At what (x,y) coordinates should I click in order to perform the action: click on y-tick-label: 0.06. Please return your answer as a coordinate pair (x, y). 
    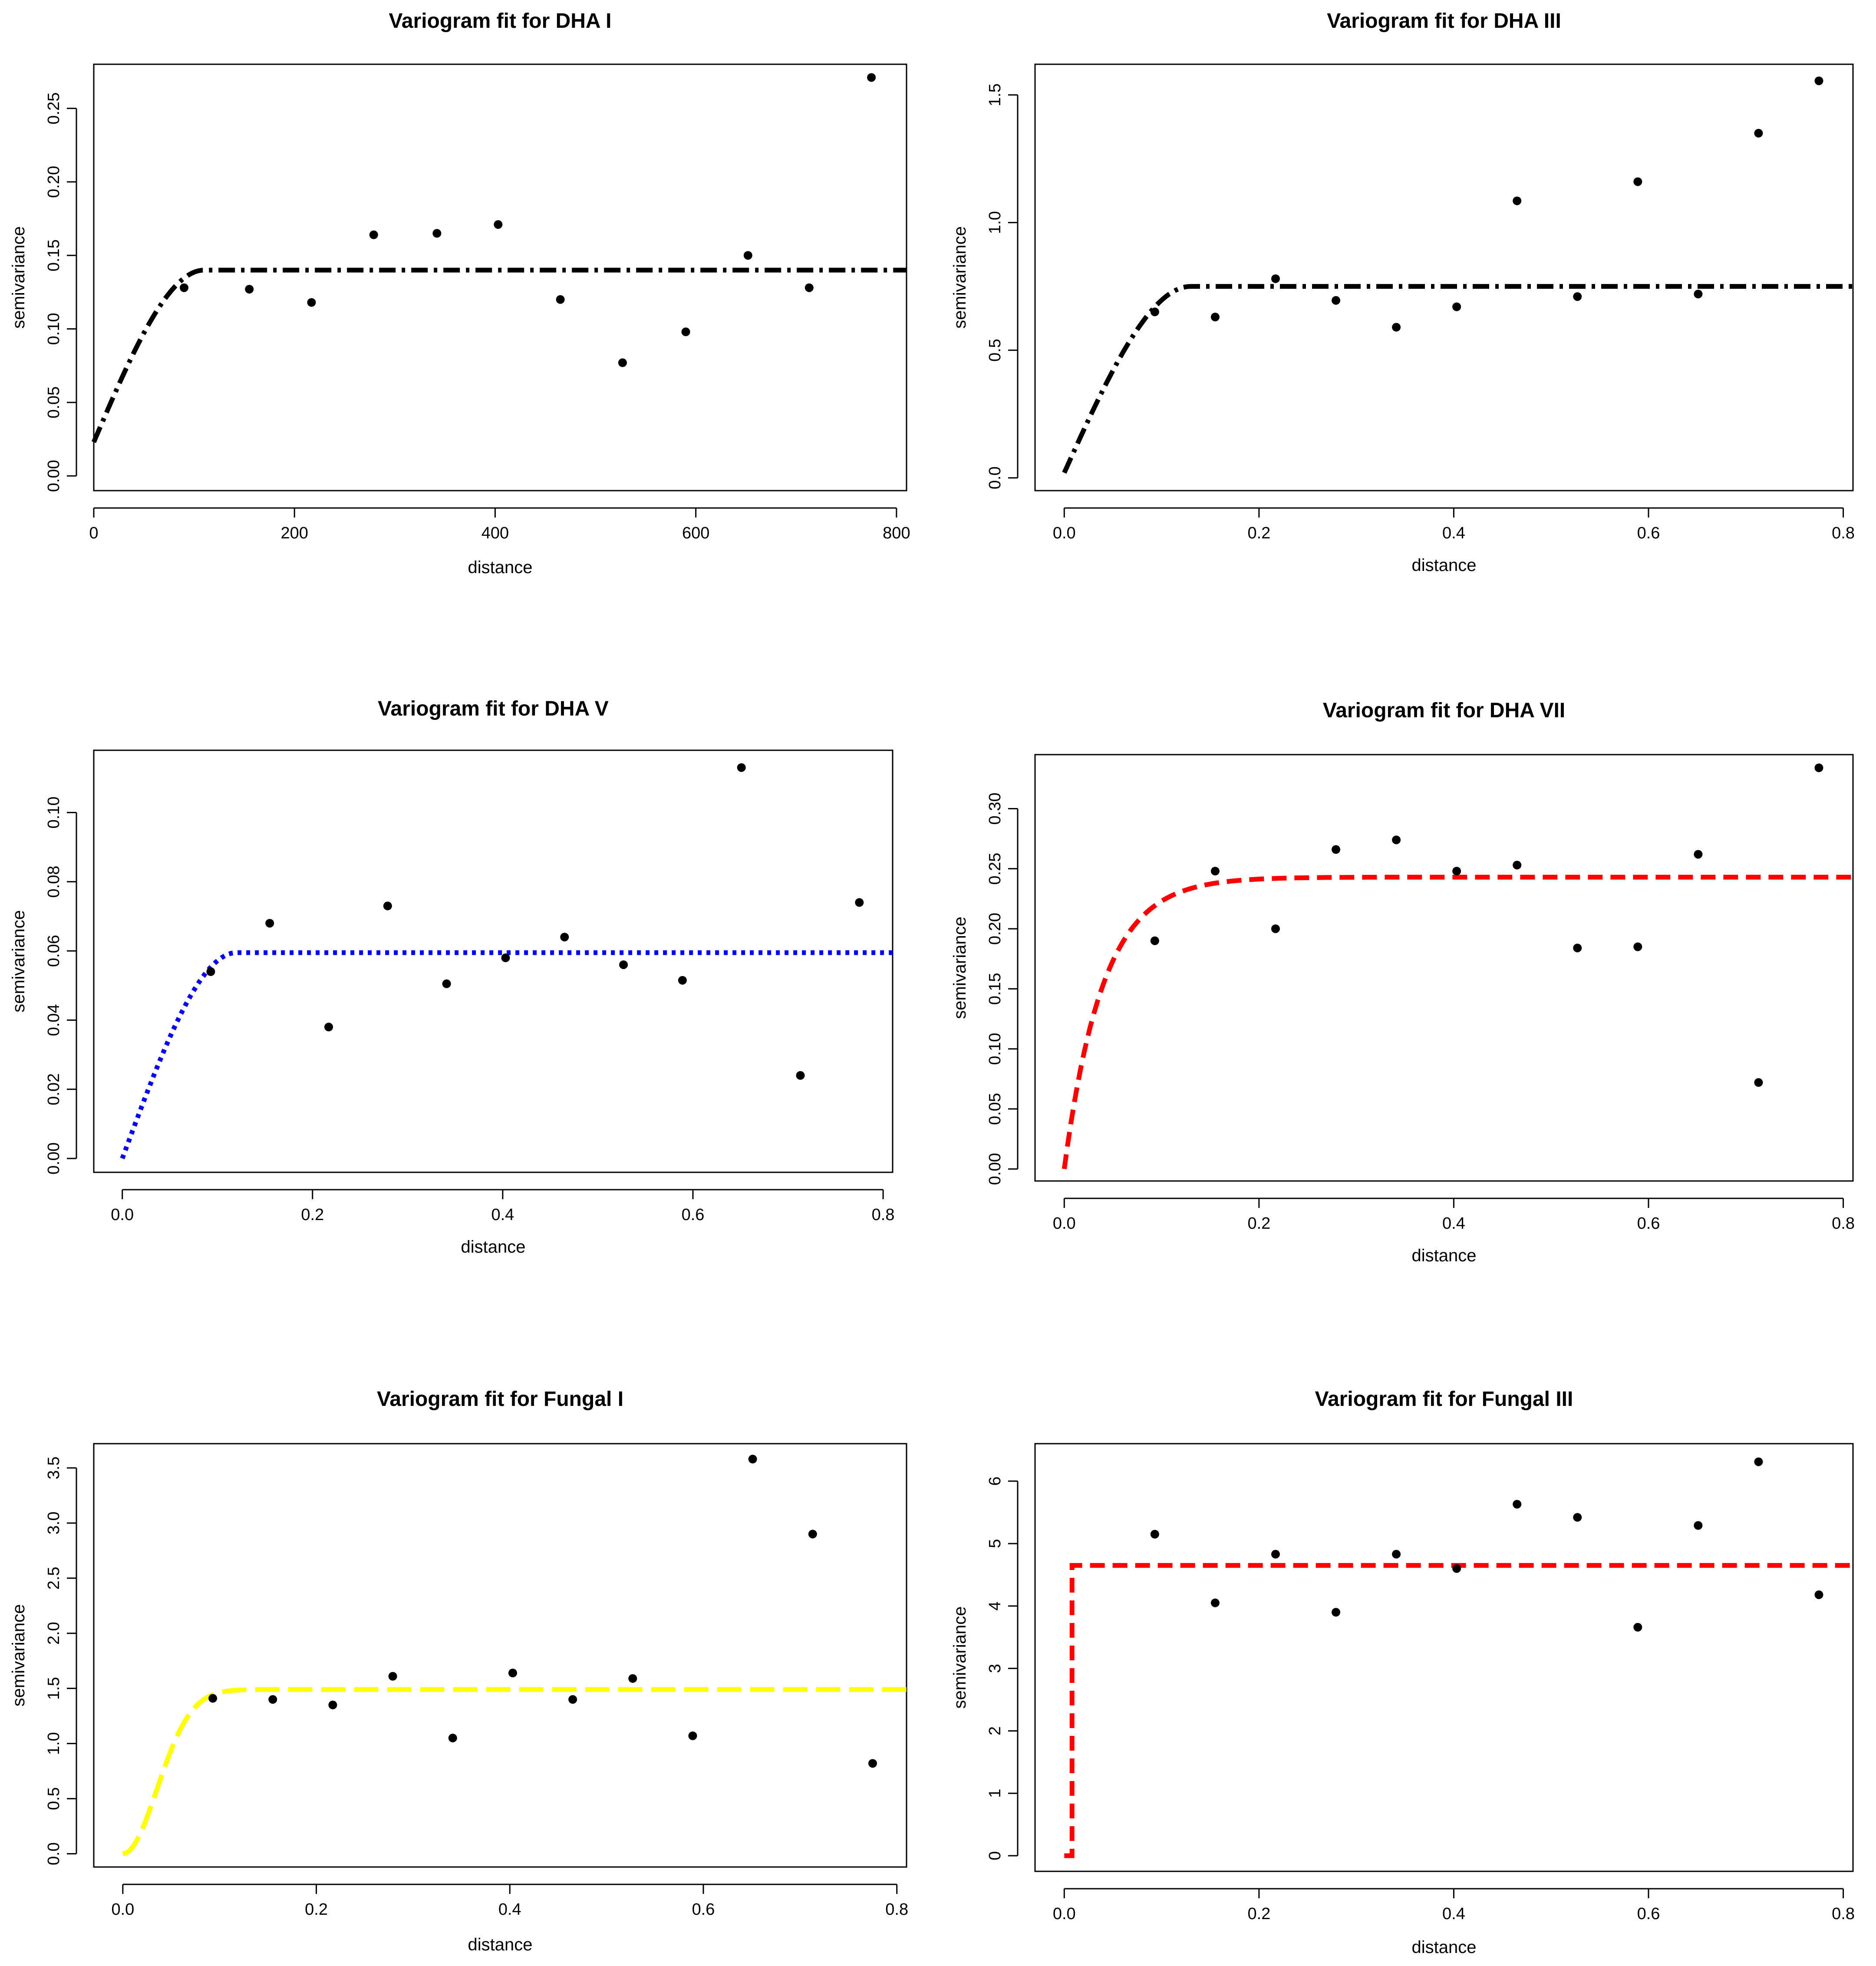
    Looking at the image, I should click on (54, 951).